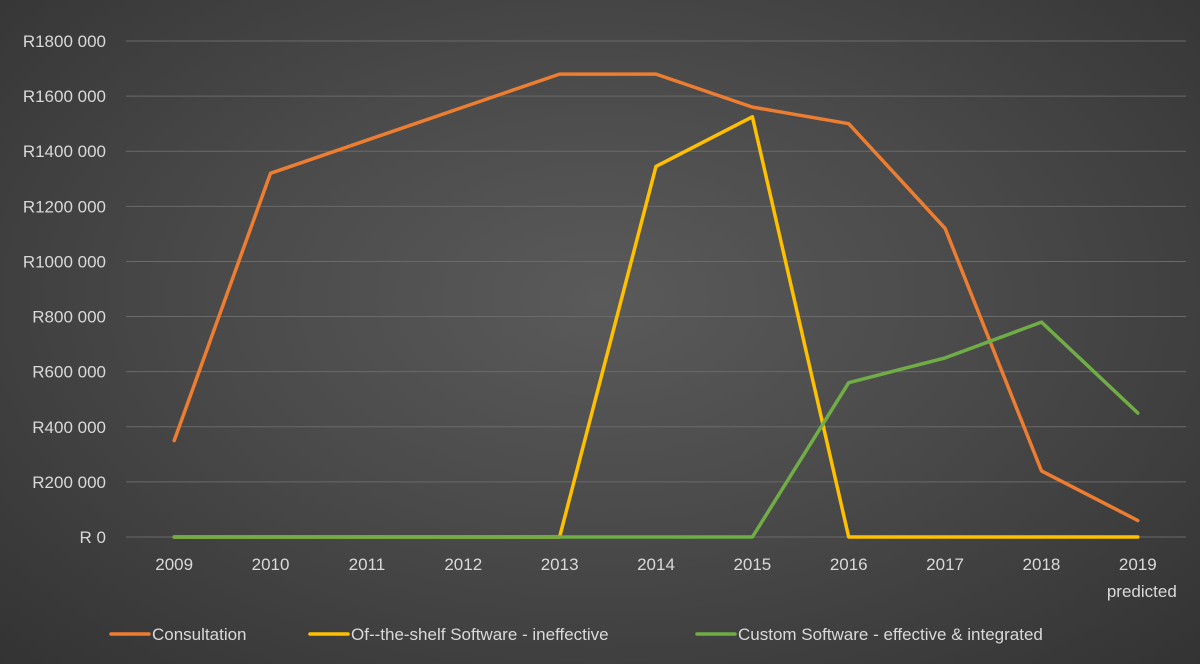 This screenshot has height=664, width=1200. I want to click on x-tick-label: 2013, so click(560, 564).